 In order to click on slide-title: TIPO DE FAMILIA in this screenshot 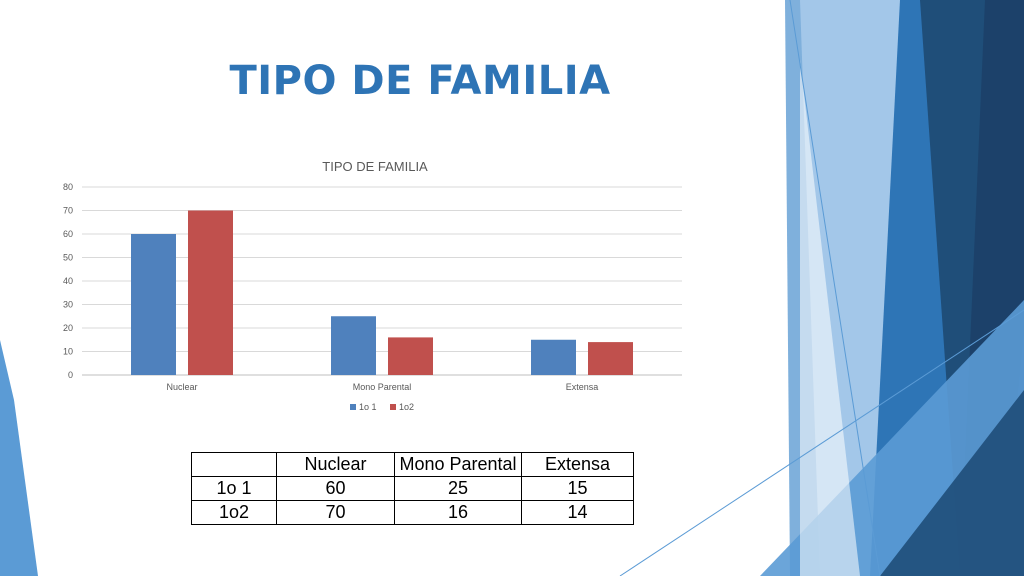, I will do `click(420, 81)`.